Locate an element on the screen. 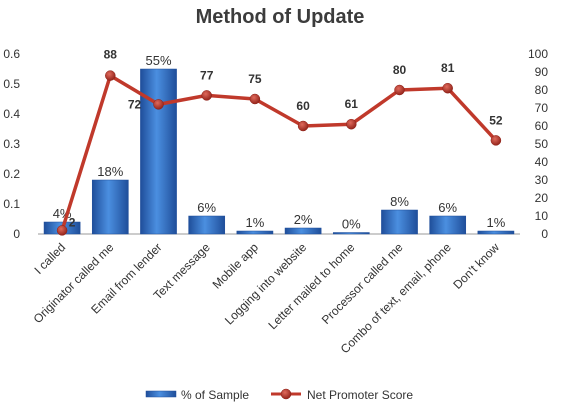  left-tick-label: 0.3 is located at coordinates (11, 144).